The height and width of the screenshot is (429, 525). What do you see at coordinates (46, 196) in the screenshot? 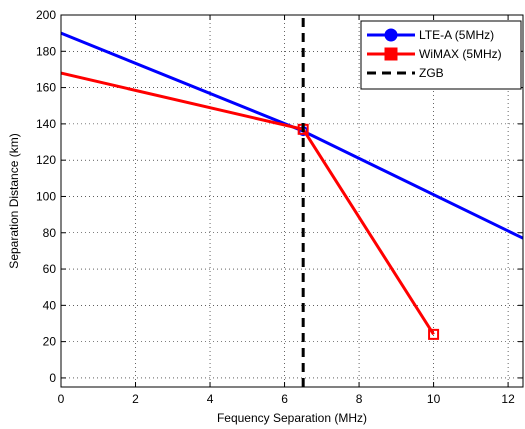
I see `y-tick-label: 100` at bounding box center [46, 196].